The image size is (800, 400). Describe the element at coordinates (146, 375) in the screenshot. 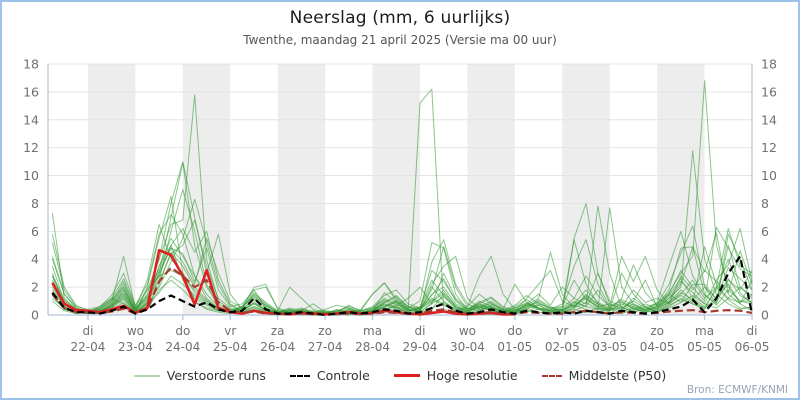

I see `ensemble-line-swatch-icon` at that location.